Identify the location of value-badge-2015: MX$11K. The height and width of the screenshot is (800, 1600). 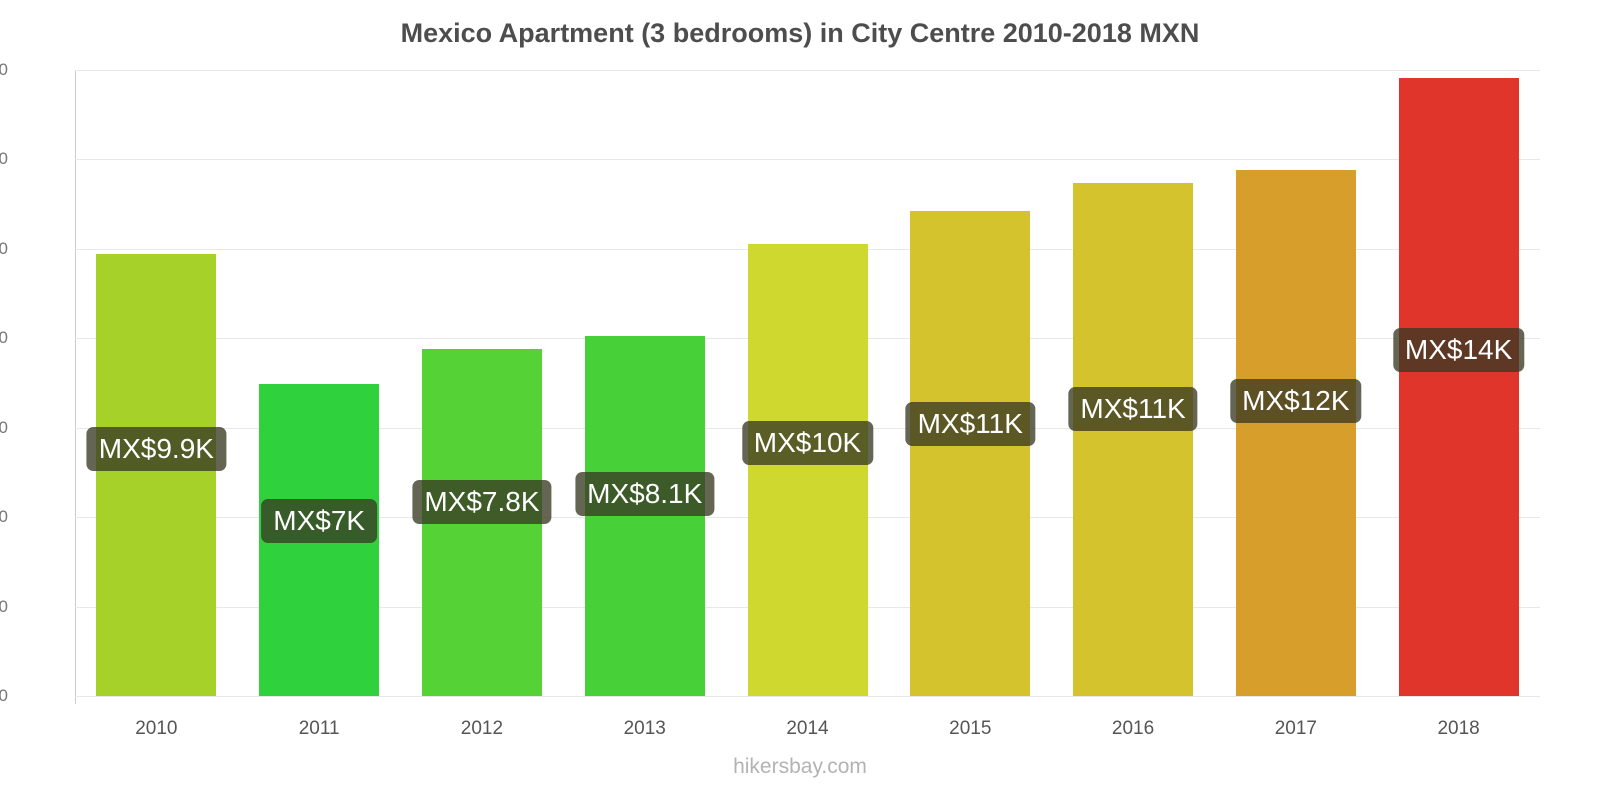
(970, 424).